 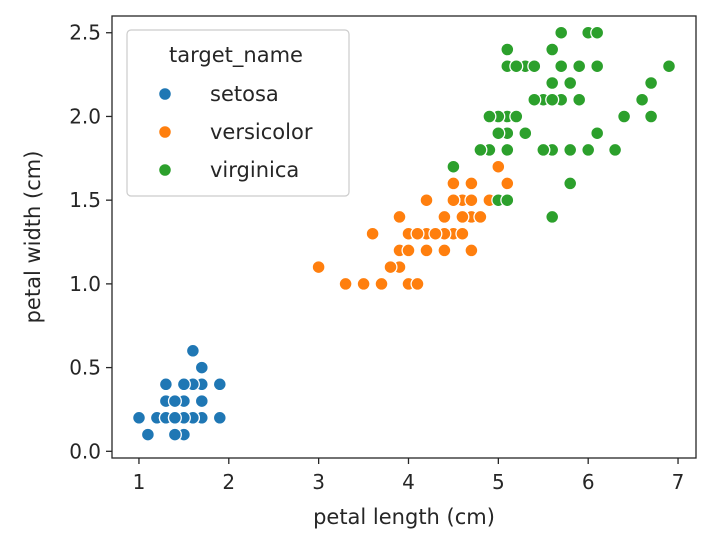 What do you see at coordinates (318, 482) in the screenshot?
I see `x-tick-label: 3` at bounding box center [318, 482].